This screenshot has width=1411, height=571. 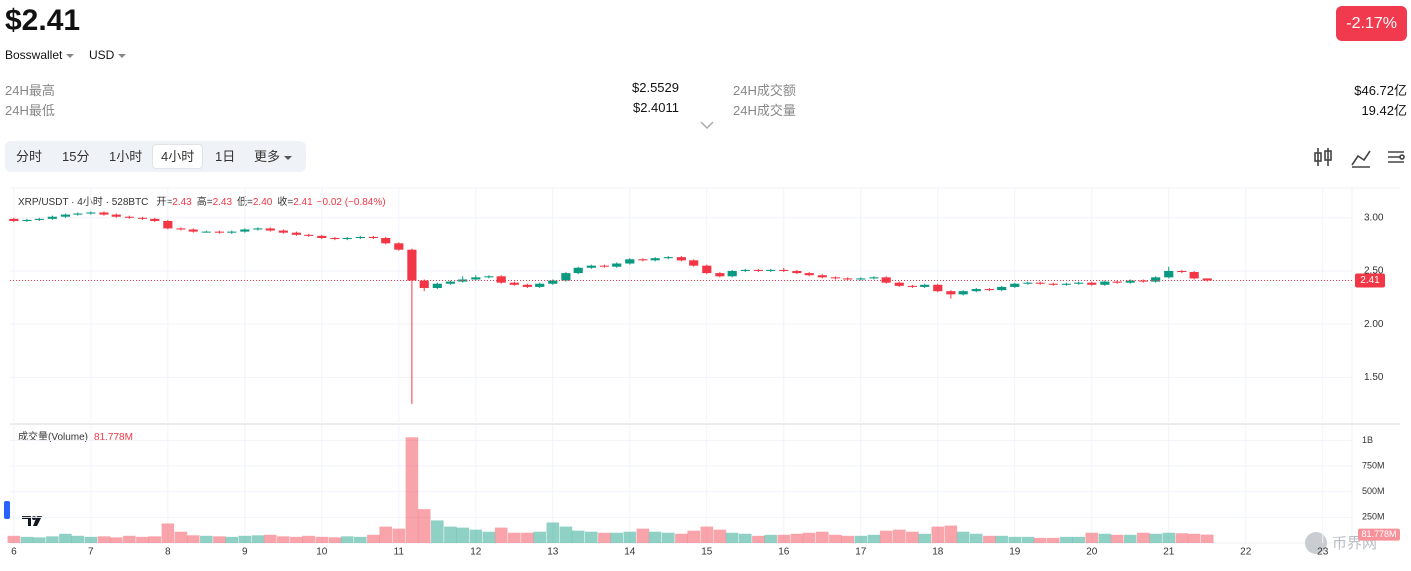 I want to click on x-tick-label: 10, so click(x=322, y=552).